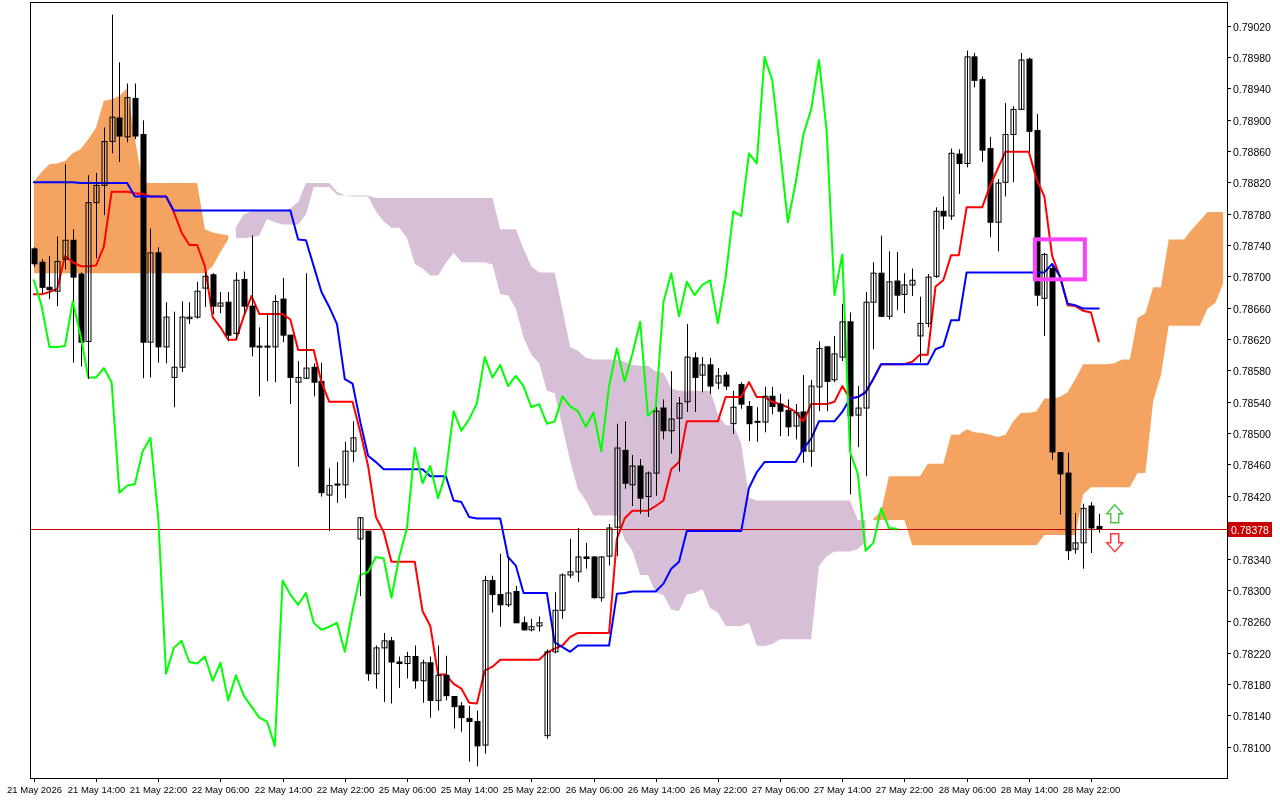  What do you see at coordinates (1252, 214) in the screenshot?
I see `y-tick-label: 0.78780` at bounding box center [1252, 214].